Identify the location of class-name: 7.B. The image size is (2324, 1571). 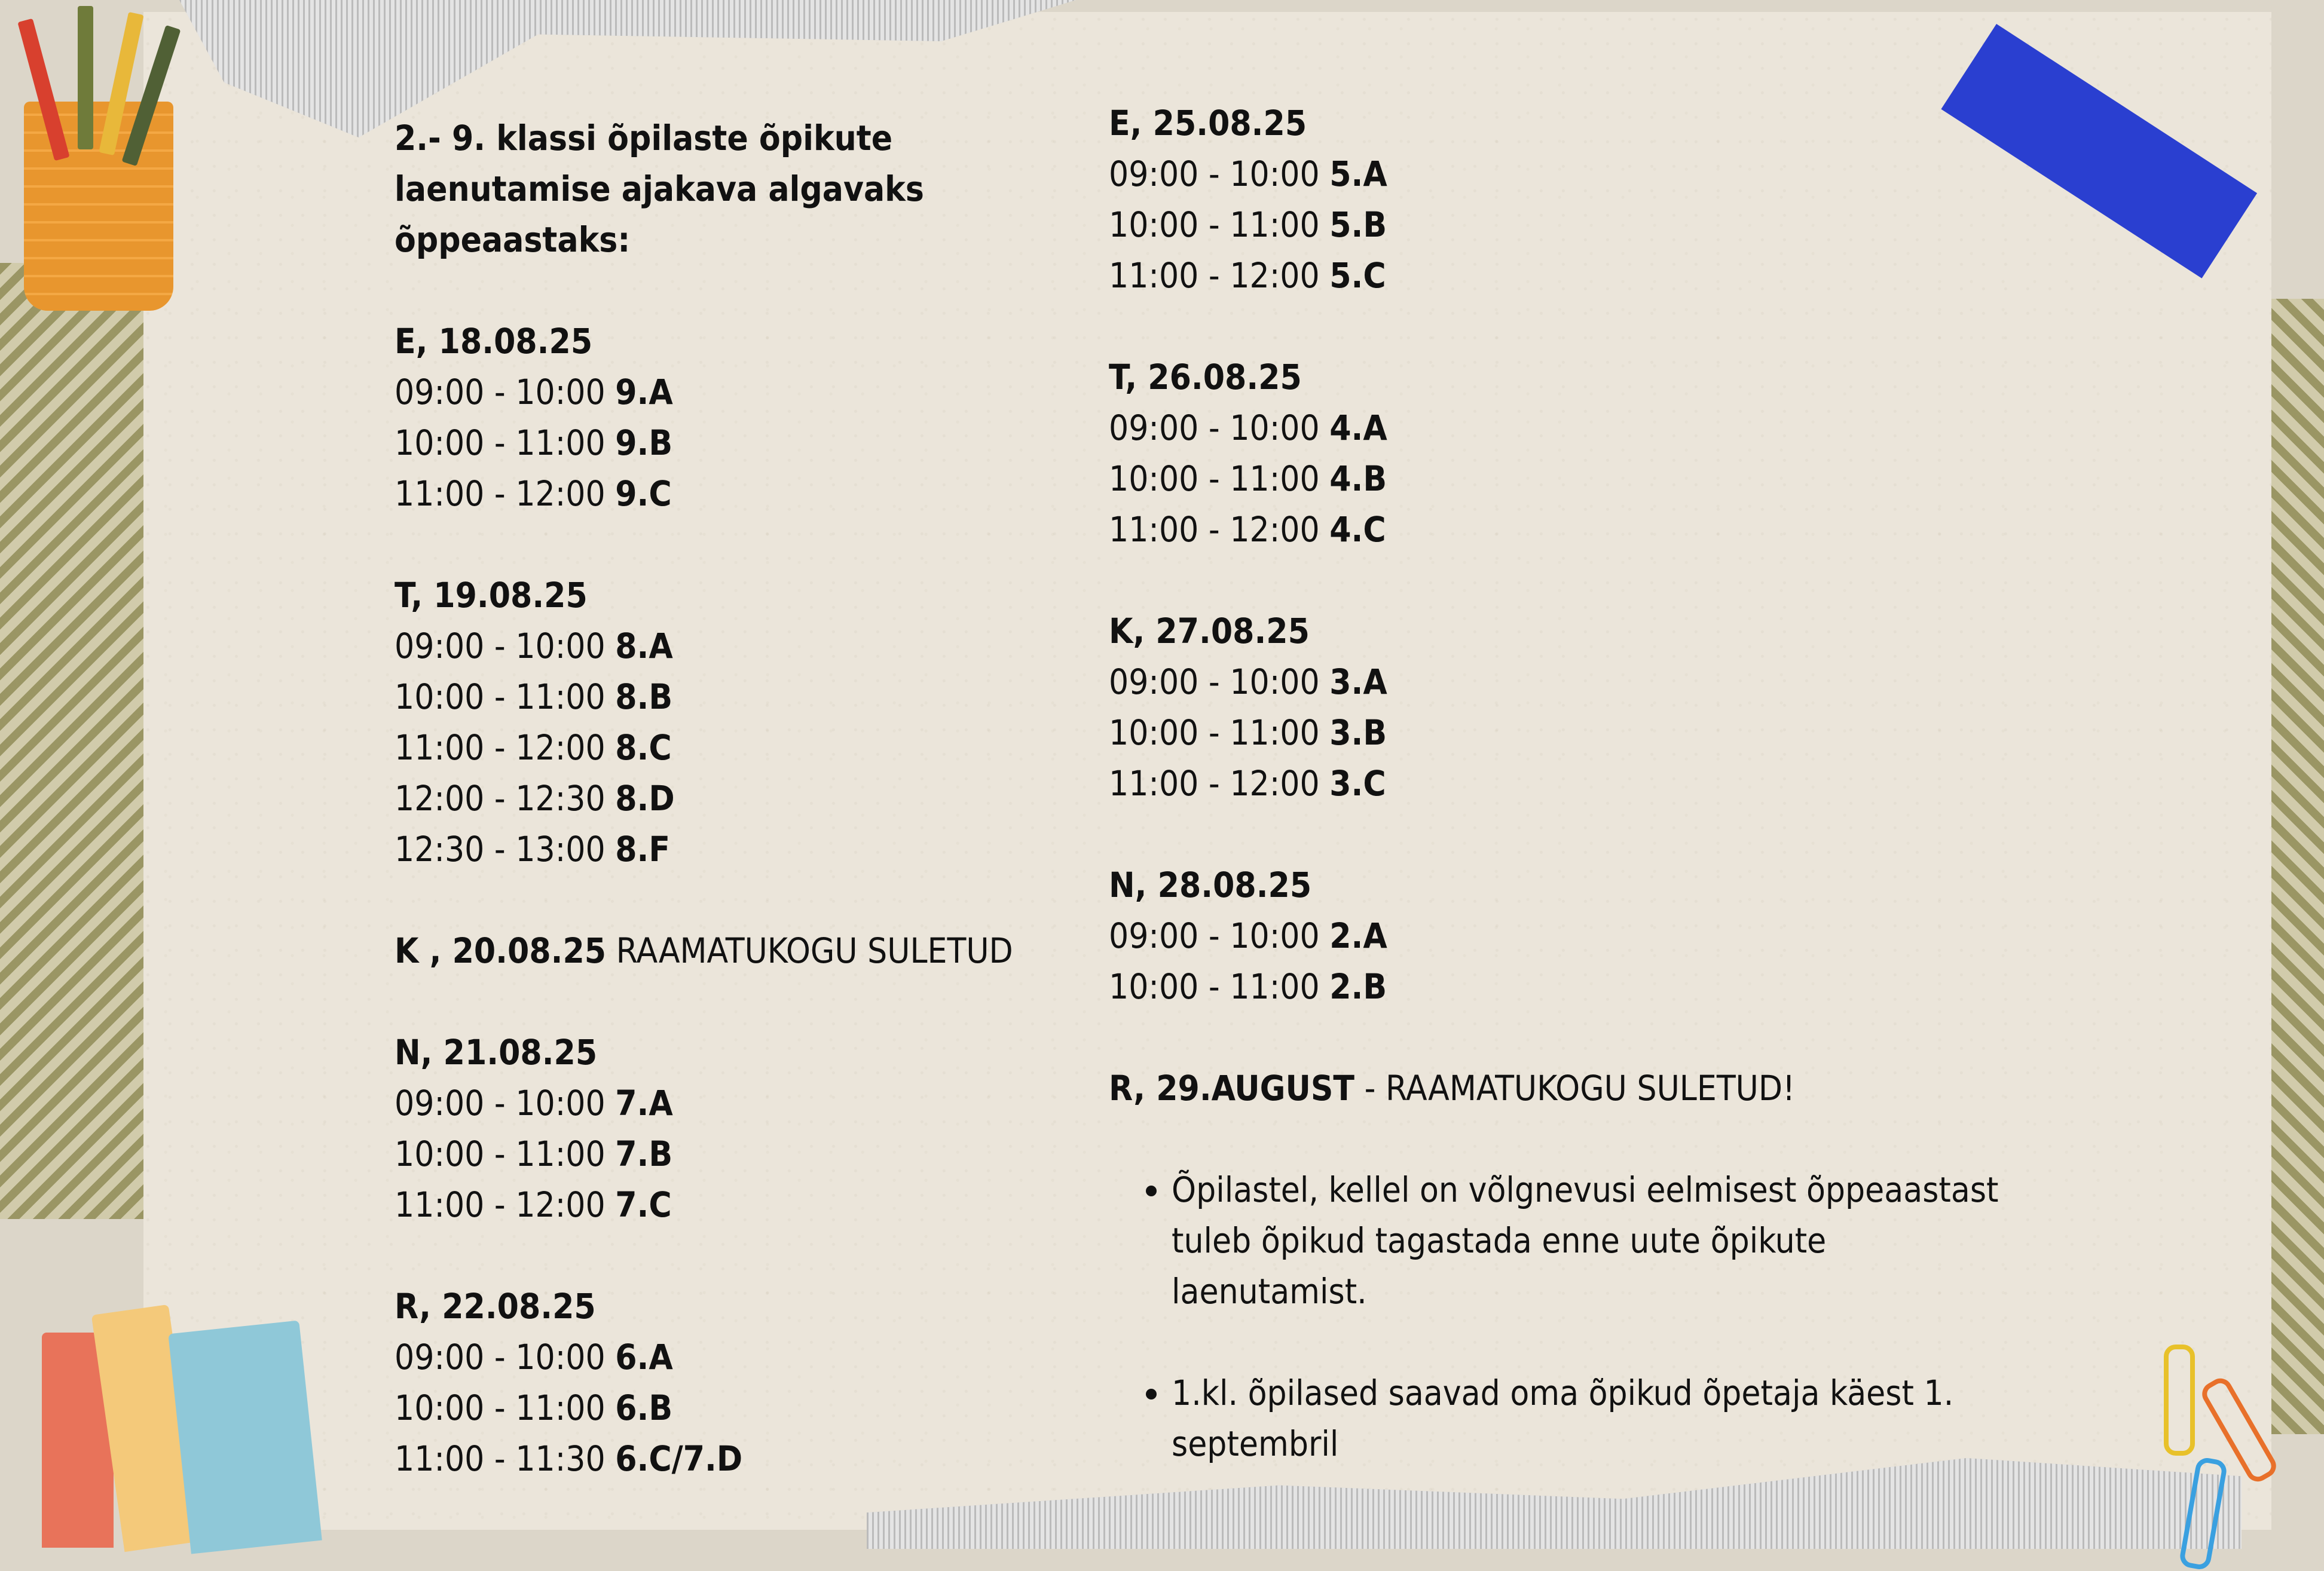
(644, 1154).